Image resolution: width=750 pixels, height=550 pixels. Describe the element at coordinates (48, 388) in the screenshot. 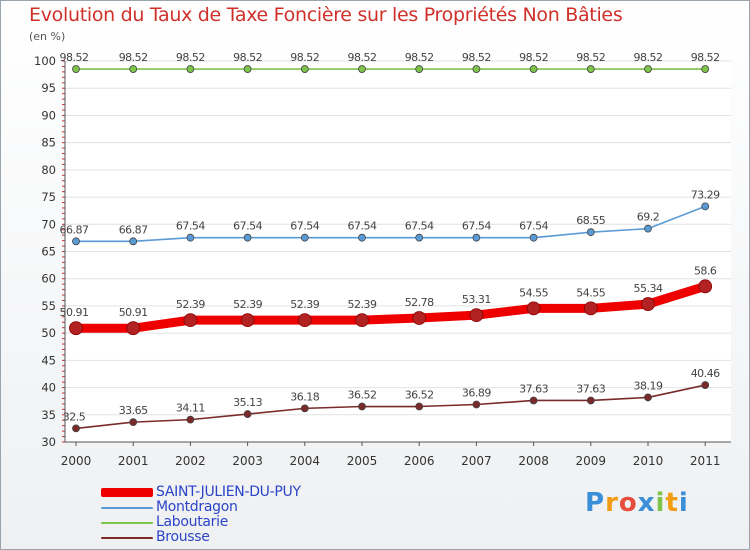

I see `y-tick-label: 40` at that location.